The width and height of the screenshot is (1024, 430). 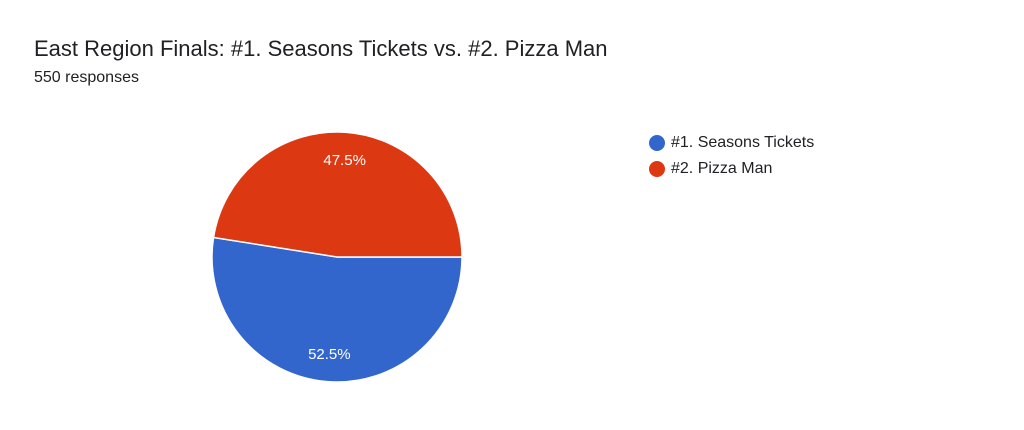 What do you see at coordinates (722, 168) in the screenshot?
I see `legend-label: #2. Pizza Man` at bounding box center [722, 168].